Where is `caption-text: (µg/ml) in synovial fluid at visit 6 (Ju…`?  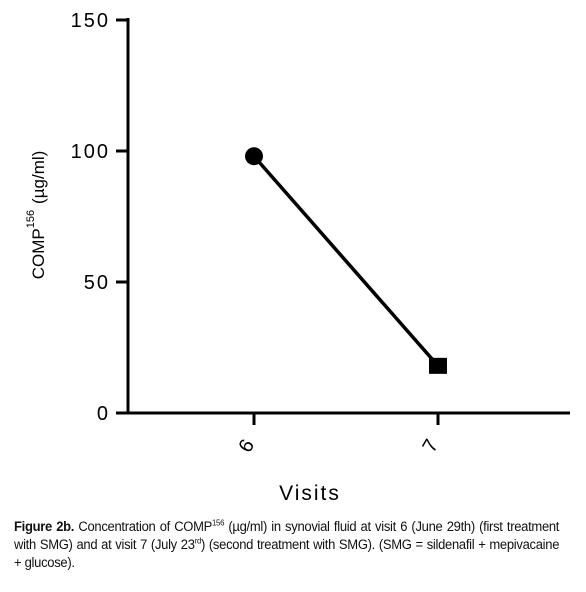 caption-text: (µg/ml) in synovial fluid at visit 6 (Ju… is located at coordinates (287, 535).